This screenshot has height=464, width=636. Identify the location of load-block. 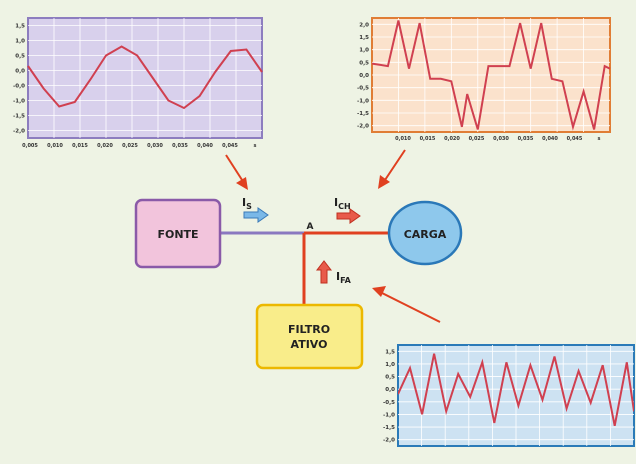
(425, 233).